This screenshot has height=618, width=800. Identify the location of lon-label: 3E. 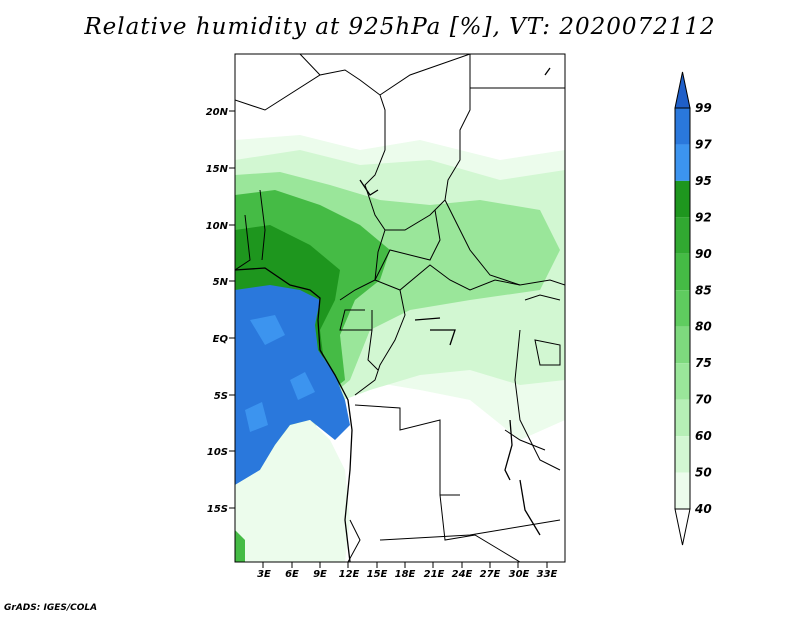
(264, 574).